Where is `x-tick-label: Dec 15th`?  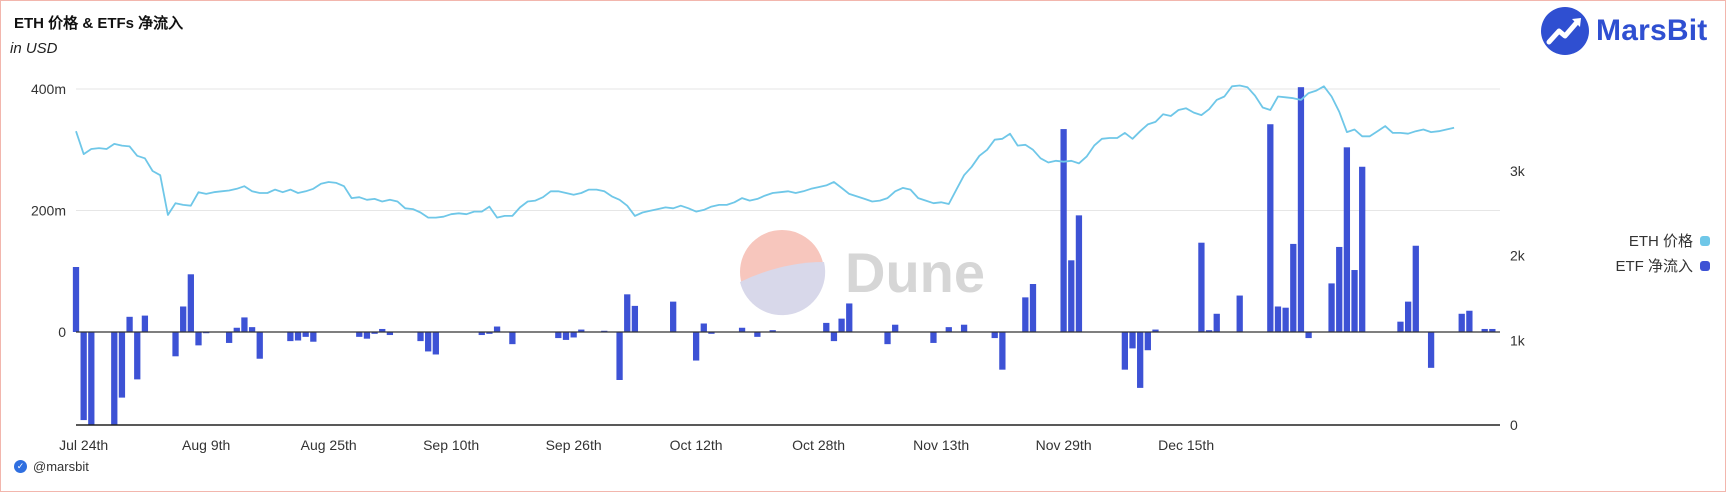 x-tick-label: Dec 15th is located at coordinates (1186, 445).